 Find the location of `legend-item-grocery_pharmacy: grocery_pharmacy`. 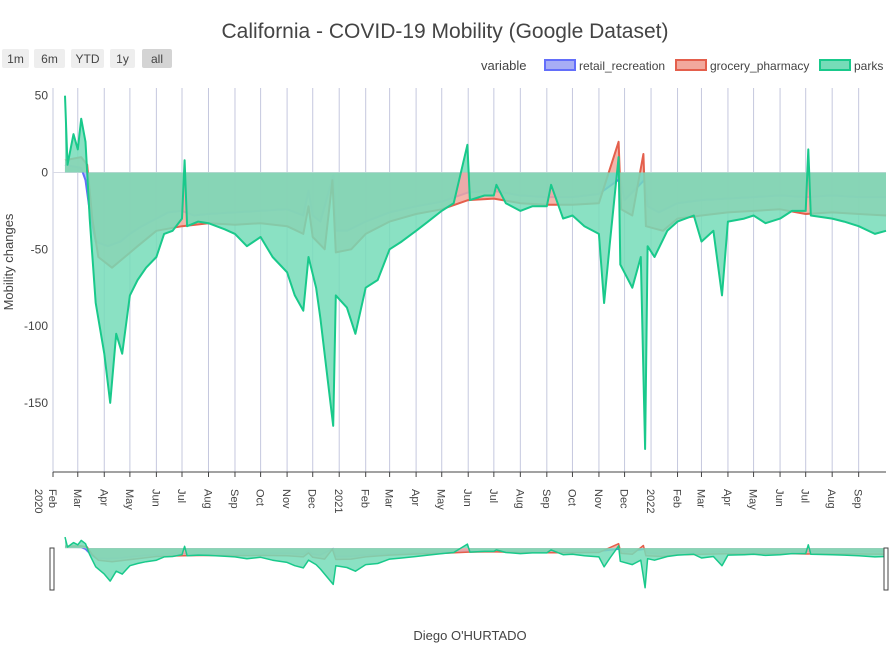

legend-item-grocery_pharmacy: grocery_pharmacy is located at coordinates (742, 66).